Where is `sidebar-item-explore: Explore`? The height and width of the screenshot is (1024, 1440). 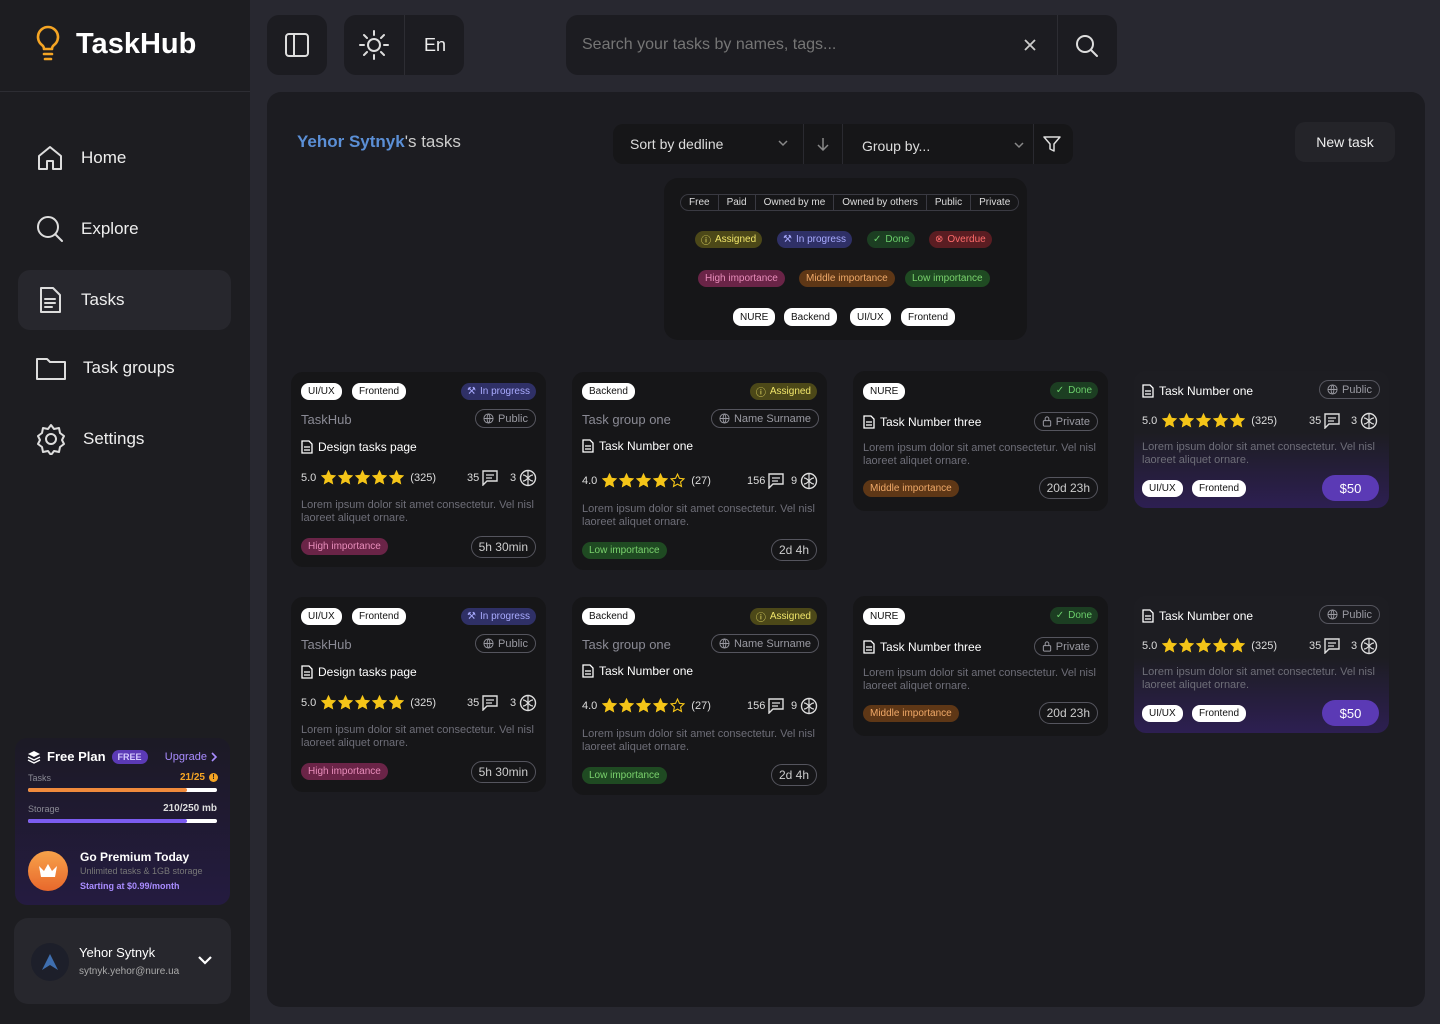 sidebar-item-explore: Explore is located at coordinates (124, 229).